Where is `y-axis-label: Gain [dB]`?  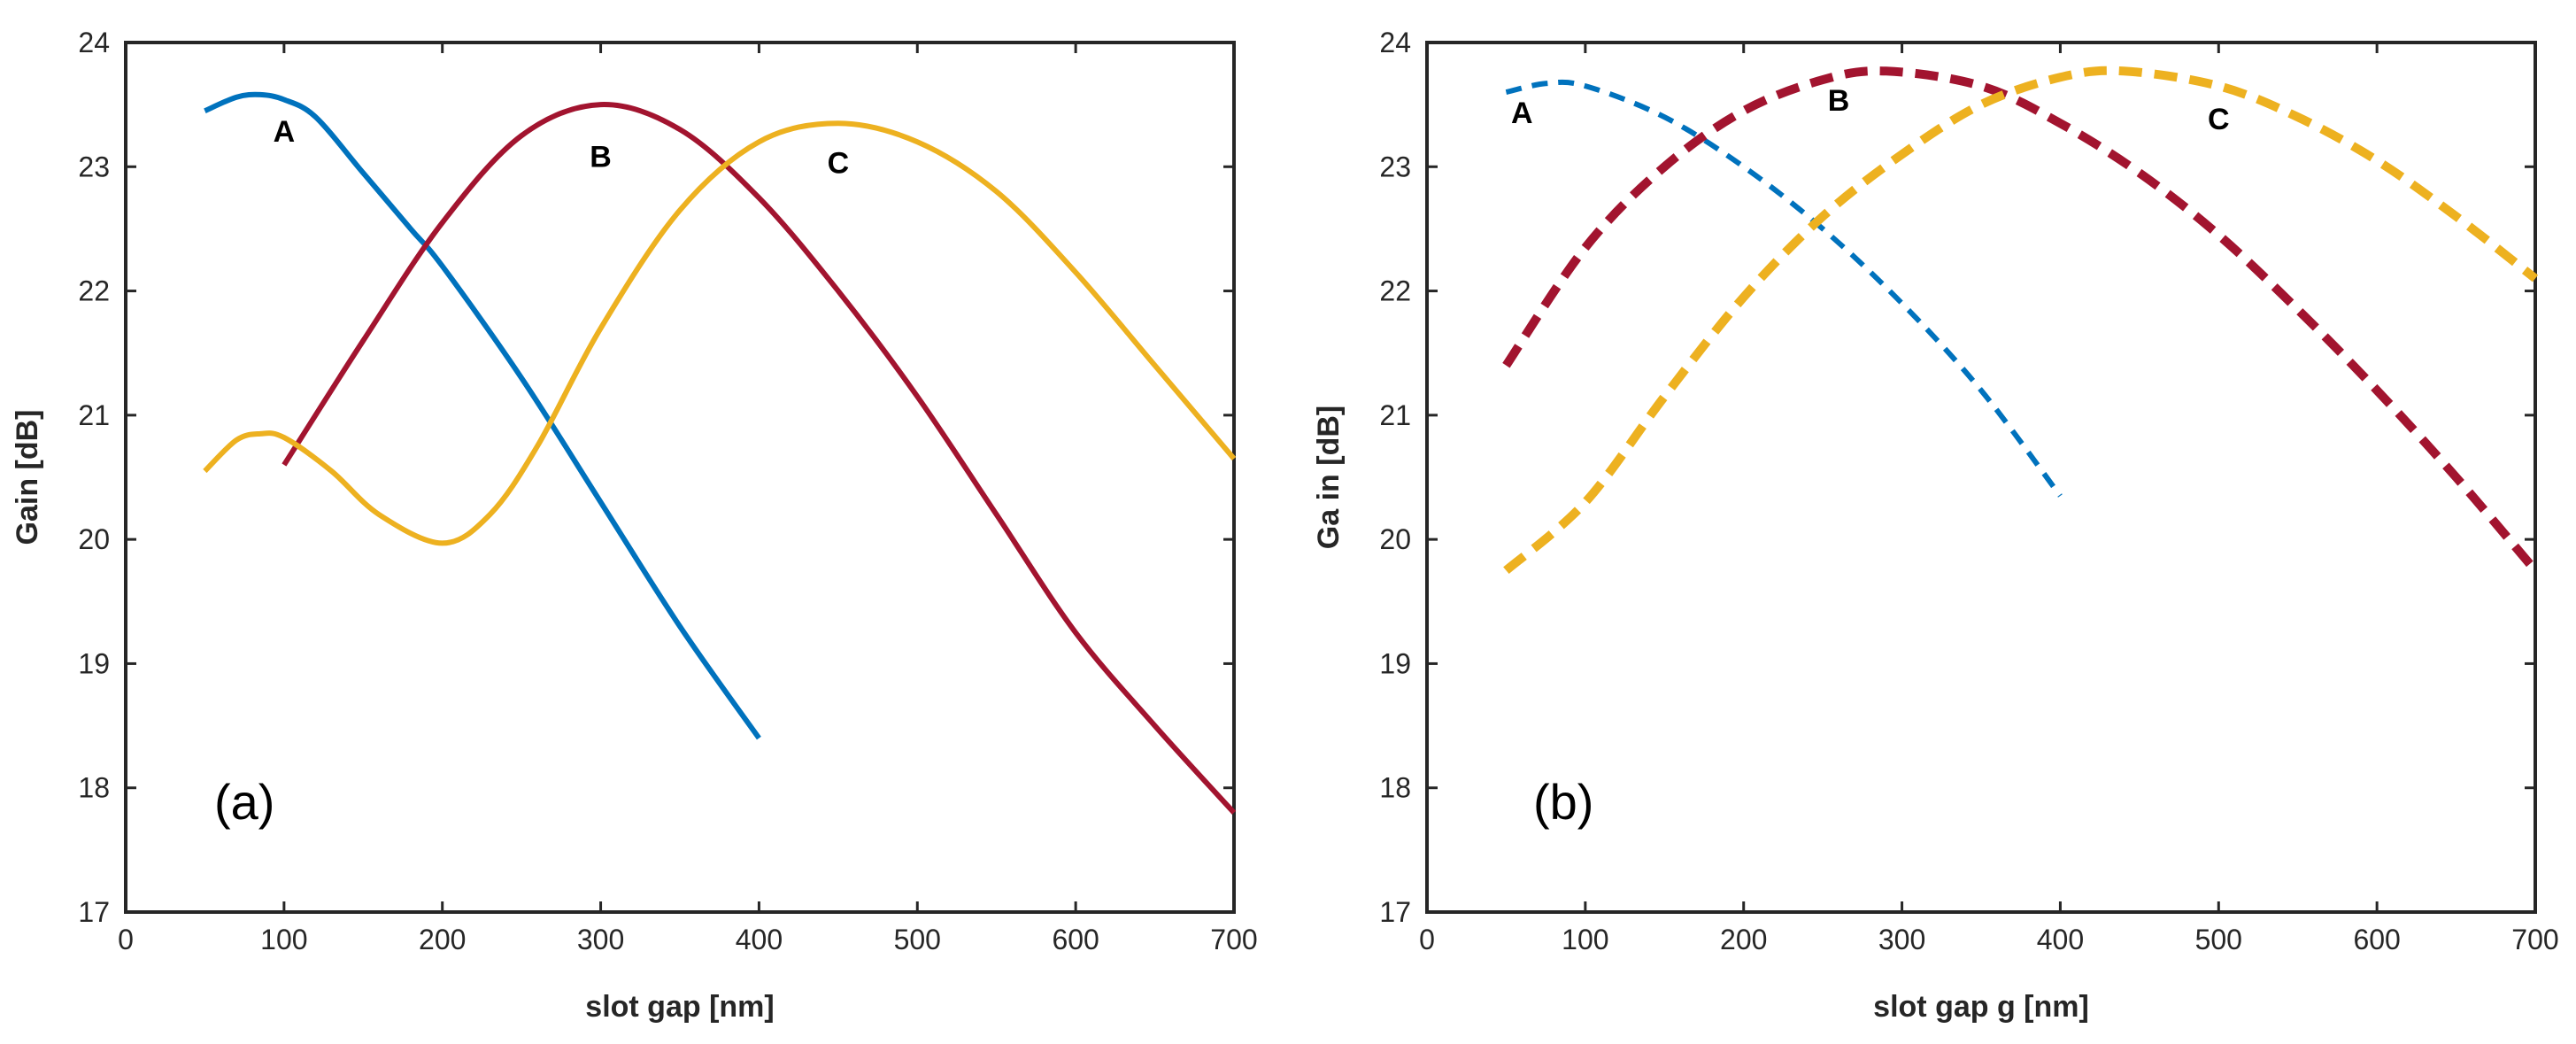 y-axis-label: Gain [dB] is located at coordinates (27, 478).